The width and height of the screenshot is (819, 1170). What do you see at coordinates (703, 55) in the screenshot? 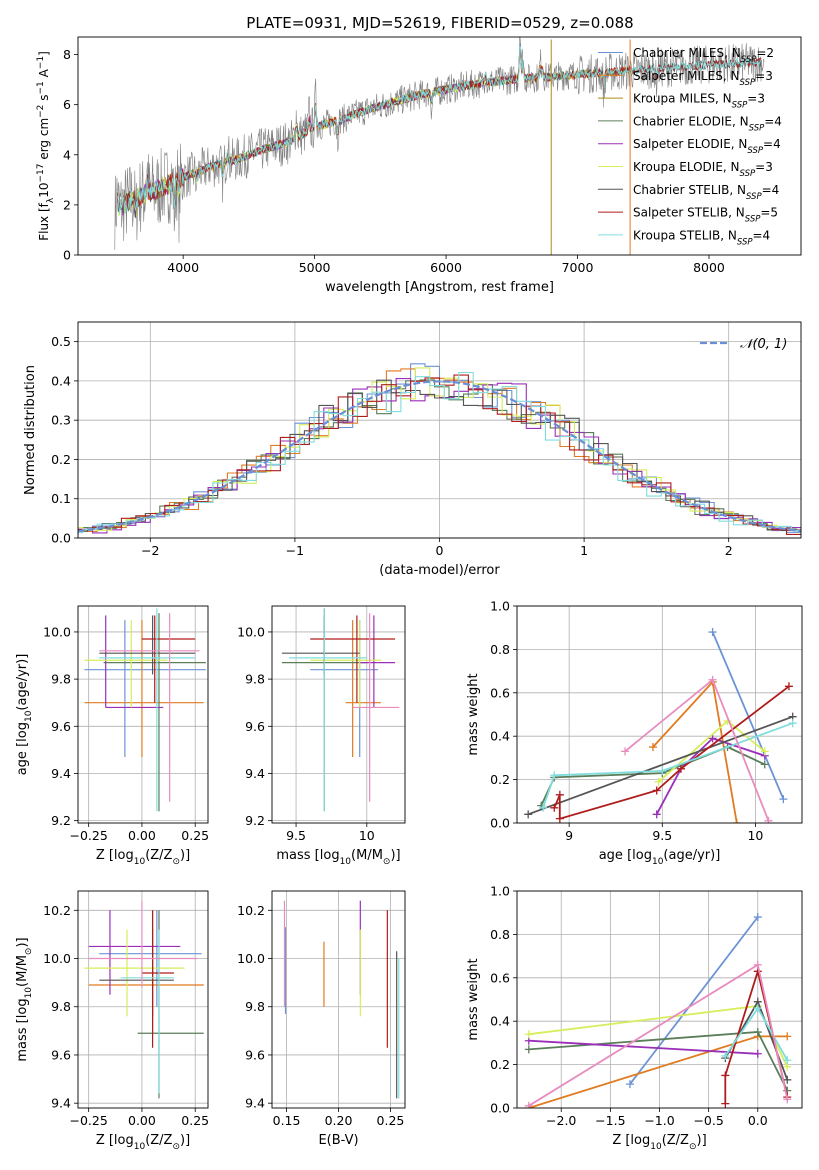
I see `legend-entry: Chabrier MILES, NSSP=2` at bounding box center [703, 55].